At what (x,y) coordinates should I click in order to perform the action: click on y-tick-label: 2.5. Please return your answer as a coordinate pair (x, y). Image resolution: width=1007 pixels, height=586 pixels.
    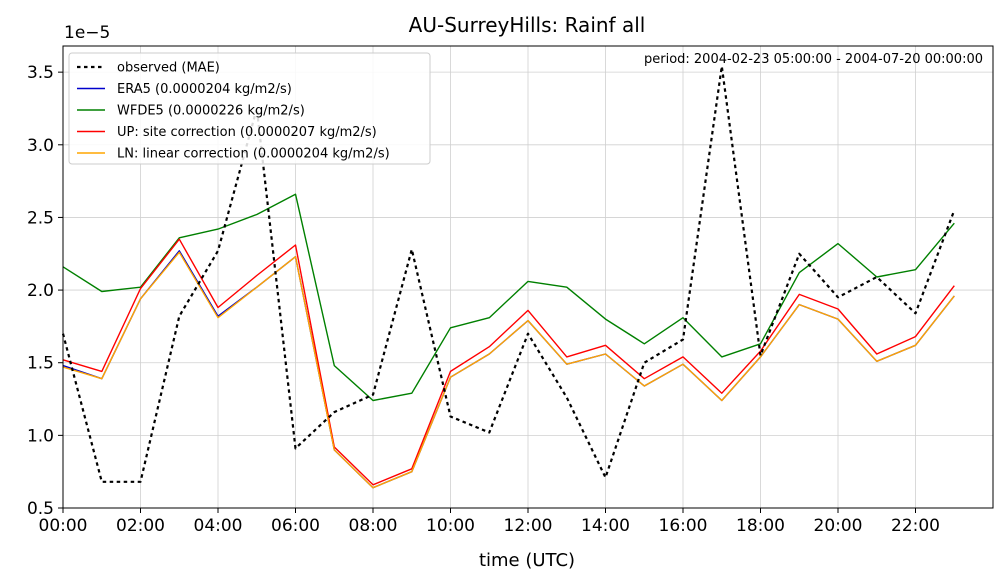
    Looking at the image, I should click on (40, 218).